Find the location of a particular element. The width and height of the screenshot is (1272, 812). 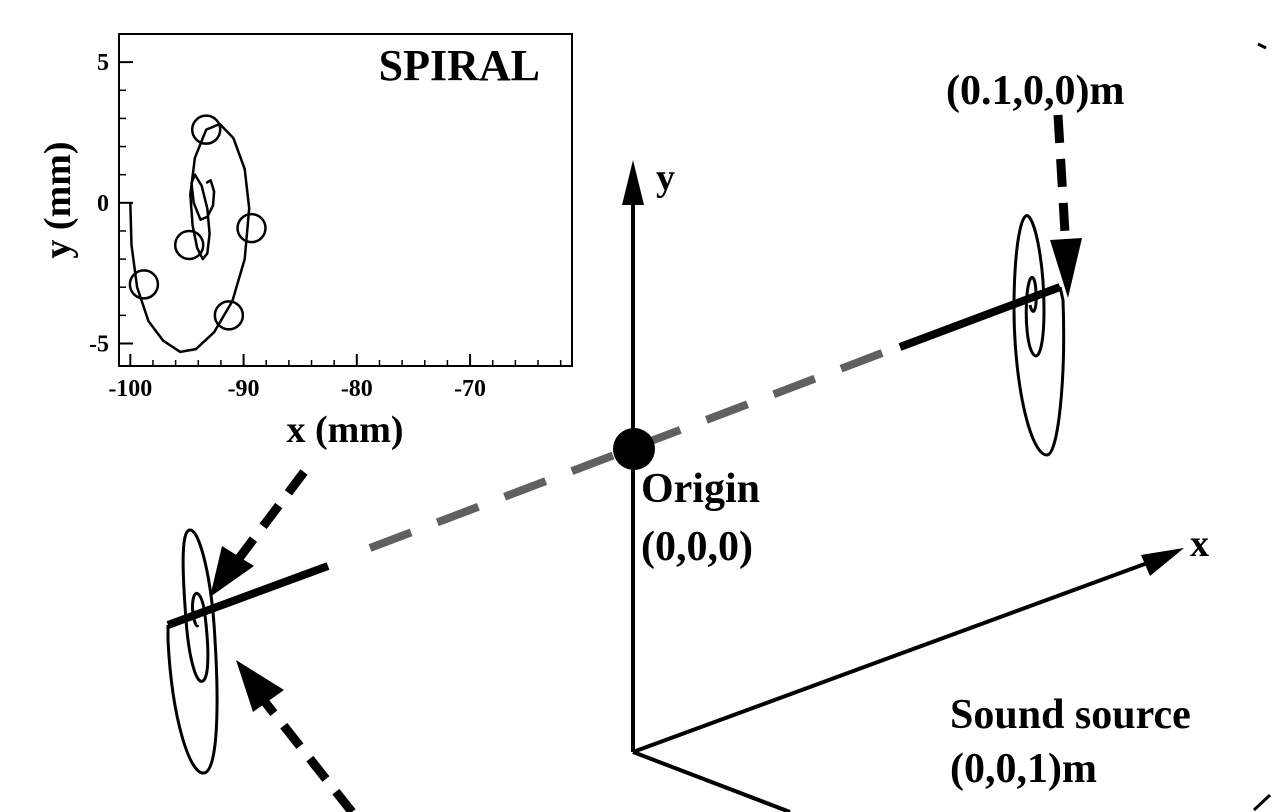

x-axis-label: x is located at coordinates (1199, 544).